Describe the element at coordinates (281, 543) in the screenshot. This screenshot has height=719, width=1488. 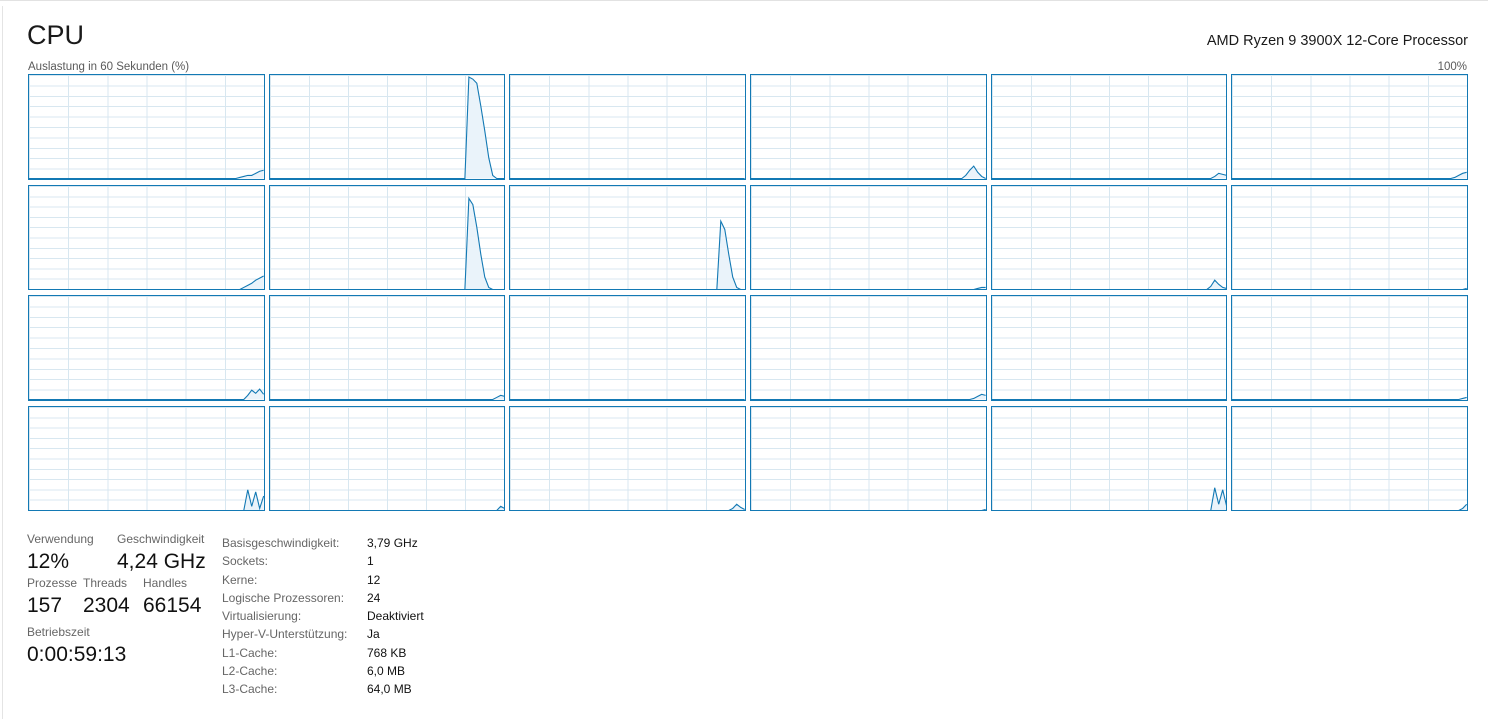
I see `detail-label: Basisgeschwindigkeit:` at that location.